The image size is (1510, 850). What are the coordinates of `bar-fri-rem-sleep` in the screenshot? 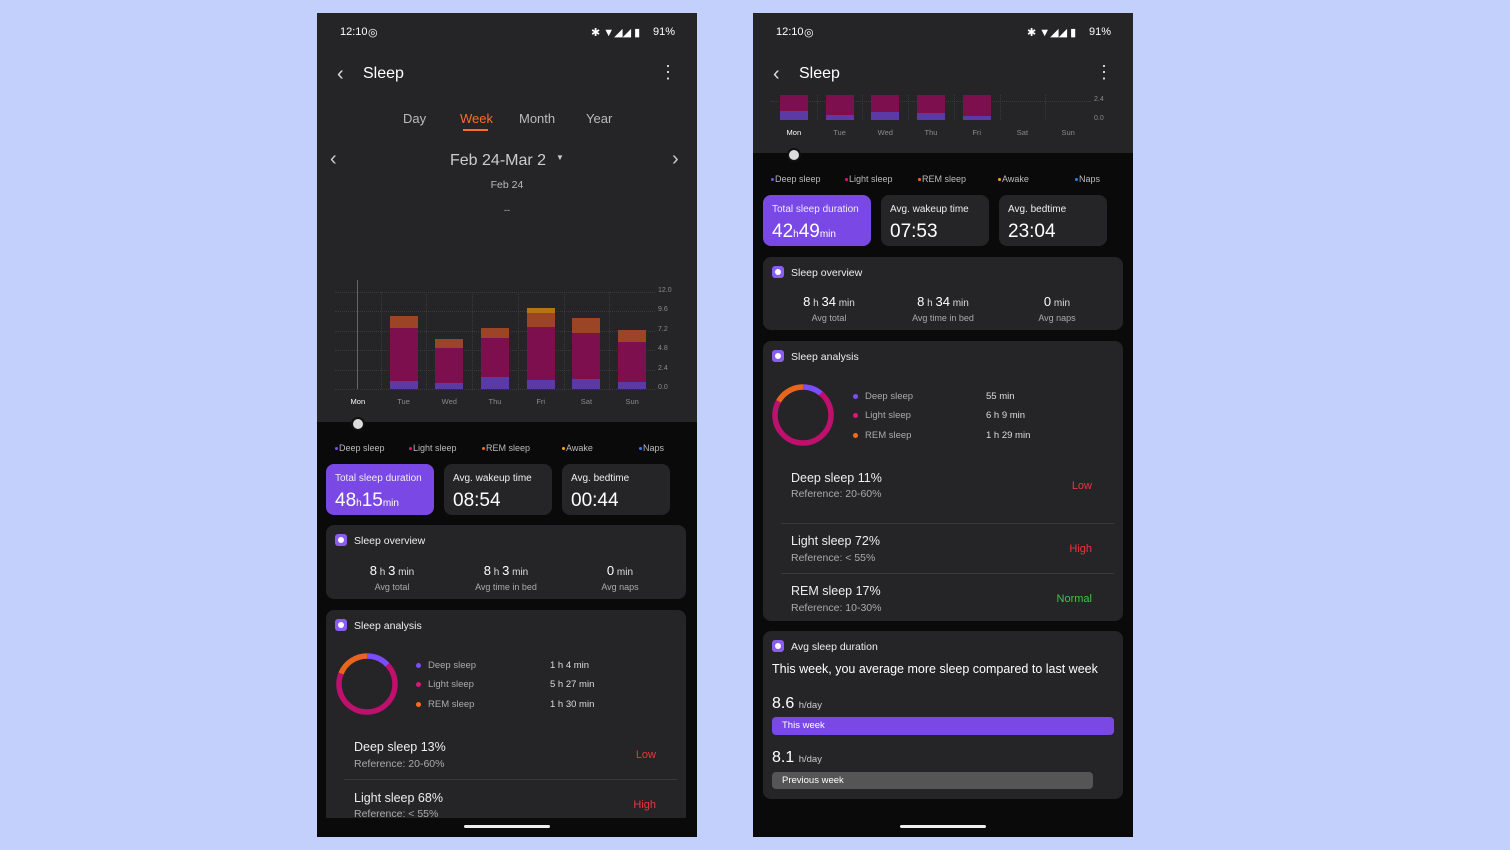 It's located at (540, 320).